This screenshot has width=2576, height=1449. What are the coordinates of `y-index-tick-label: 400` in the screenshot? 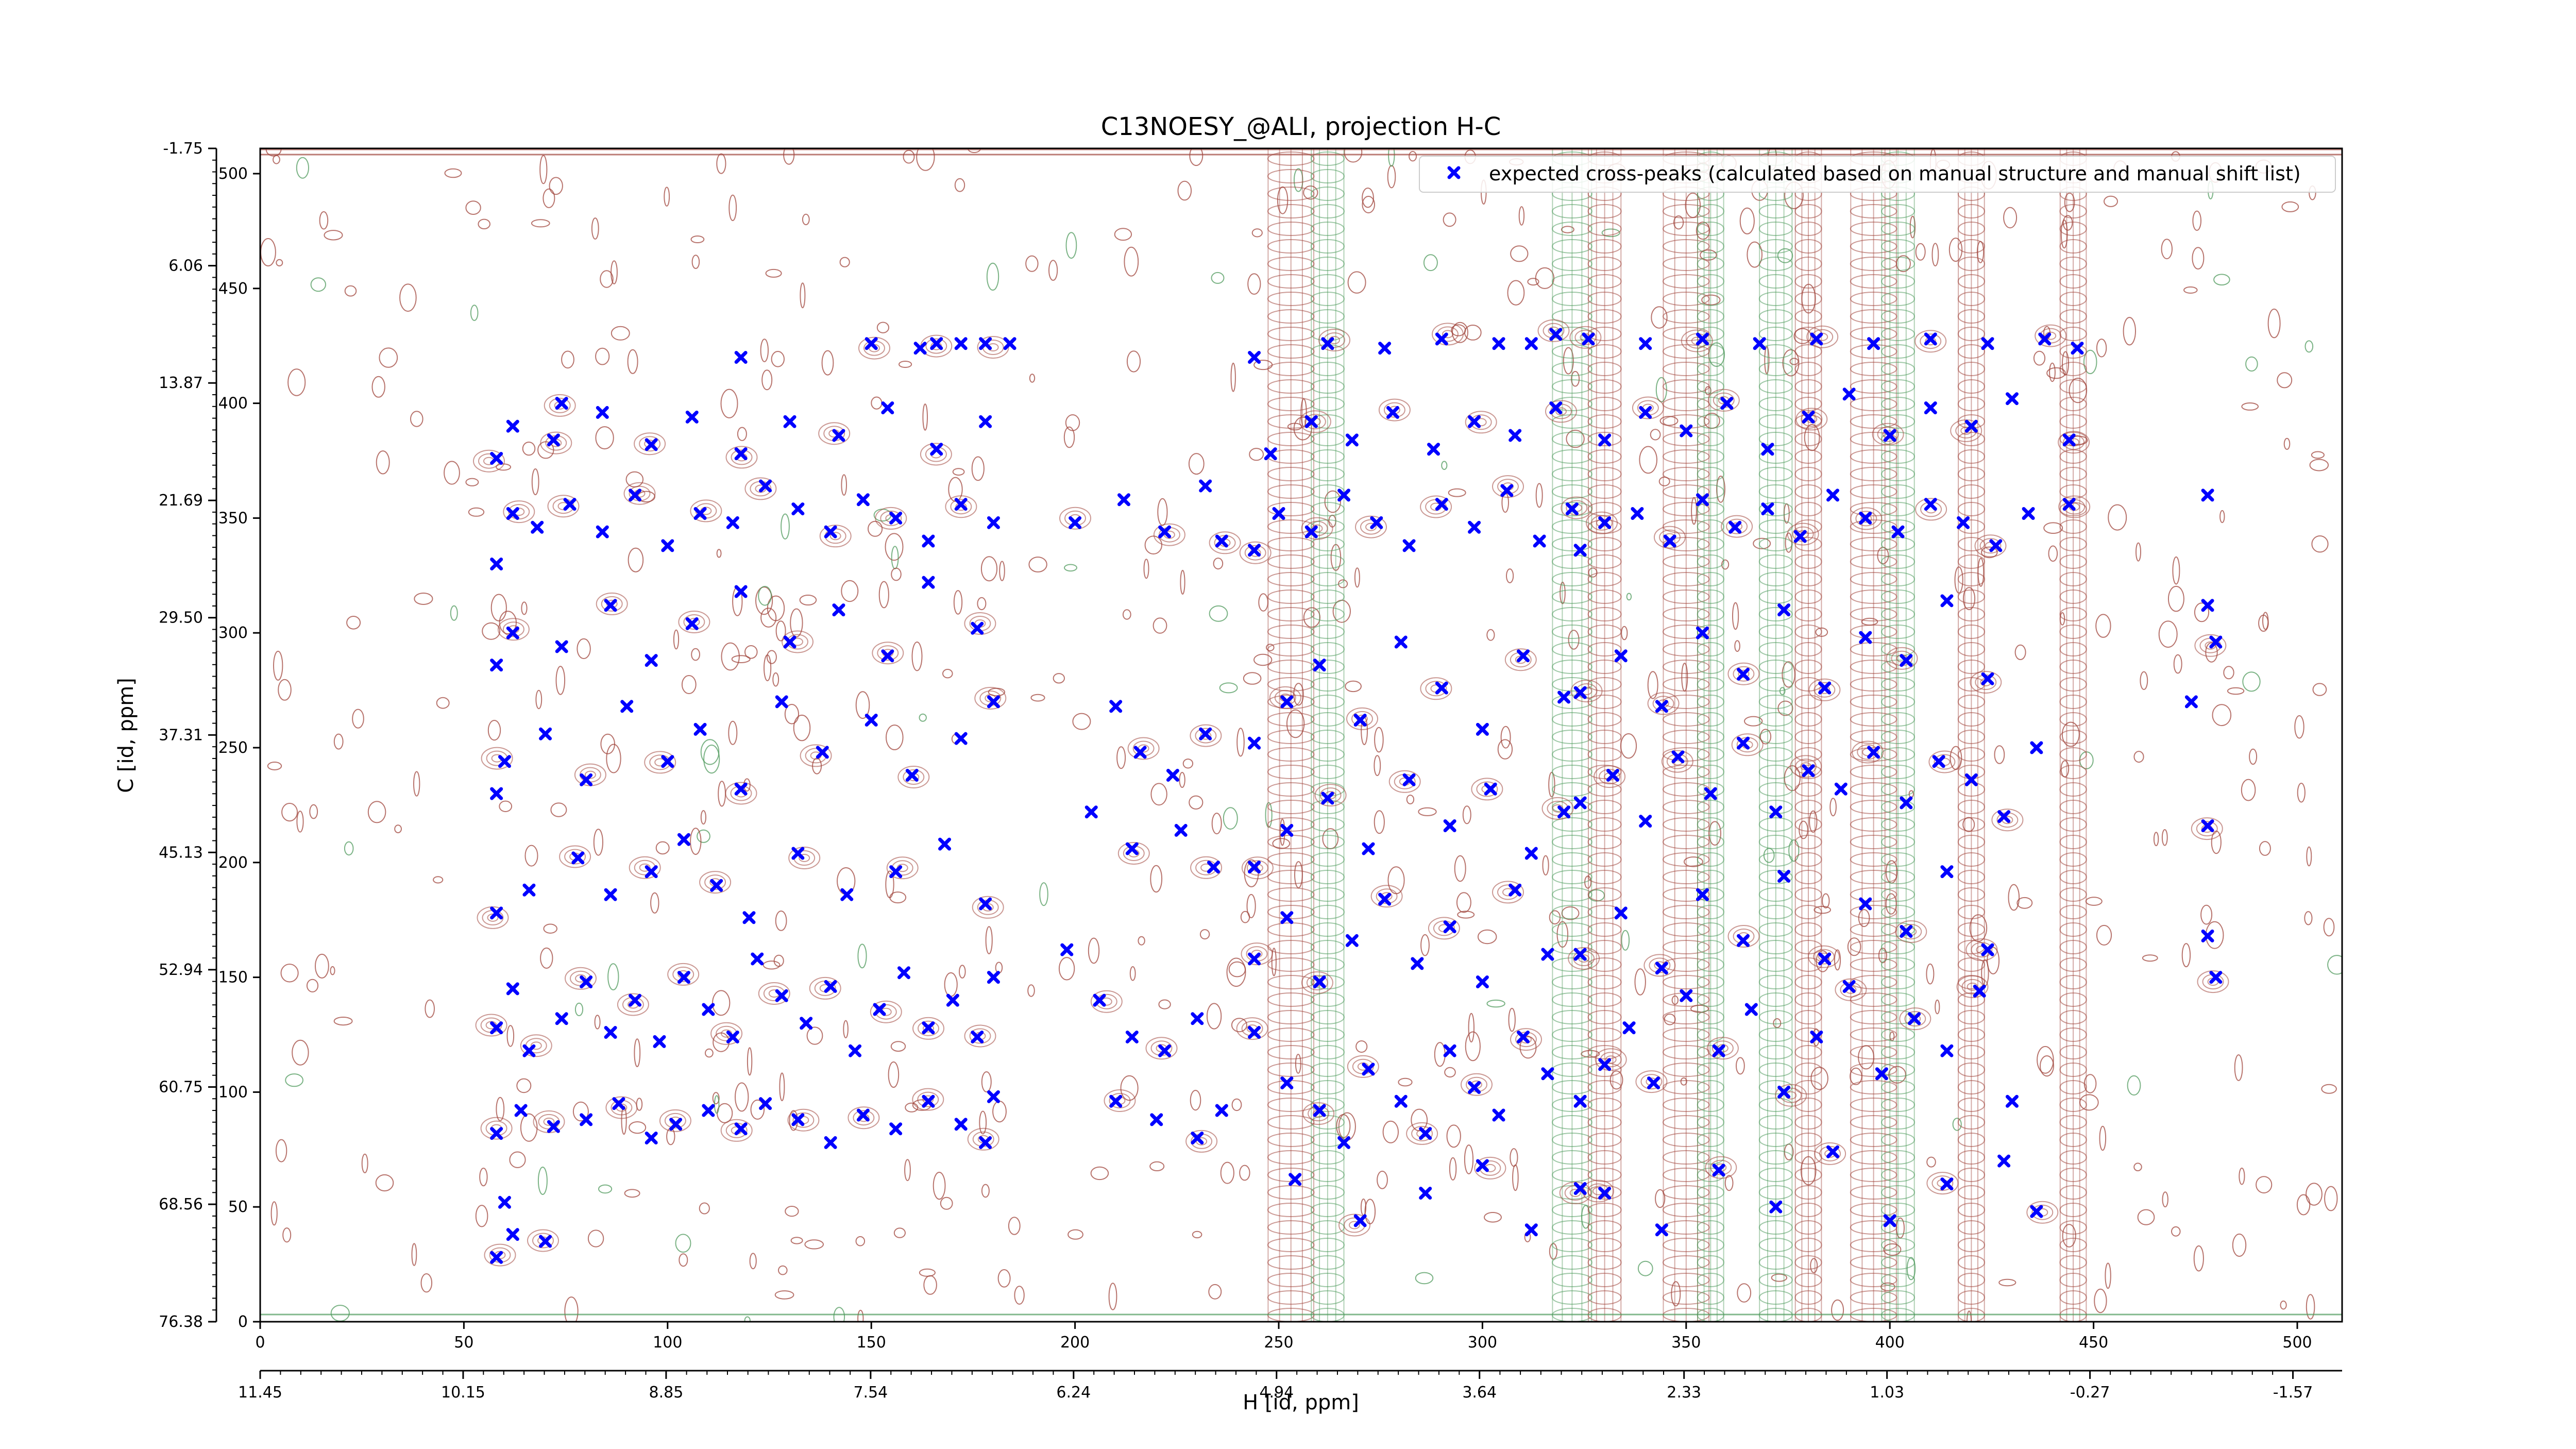 It's located at (233, 404).